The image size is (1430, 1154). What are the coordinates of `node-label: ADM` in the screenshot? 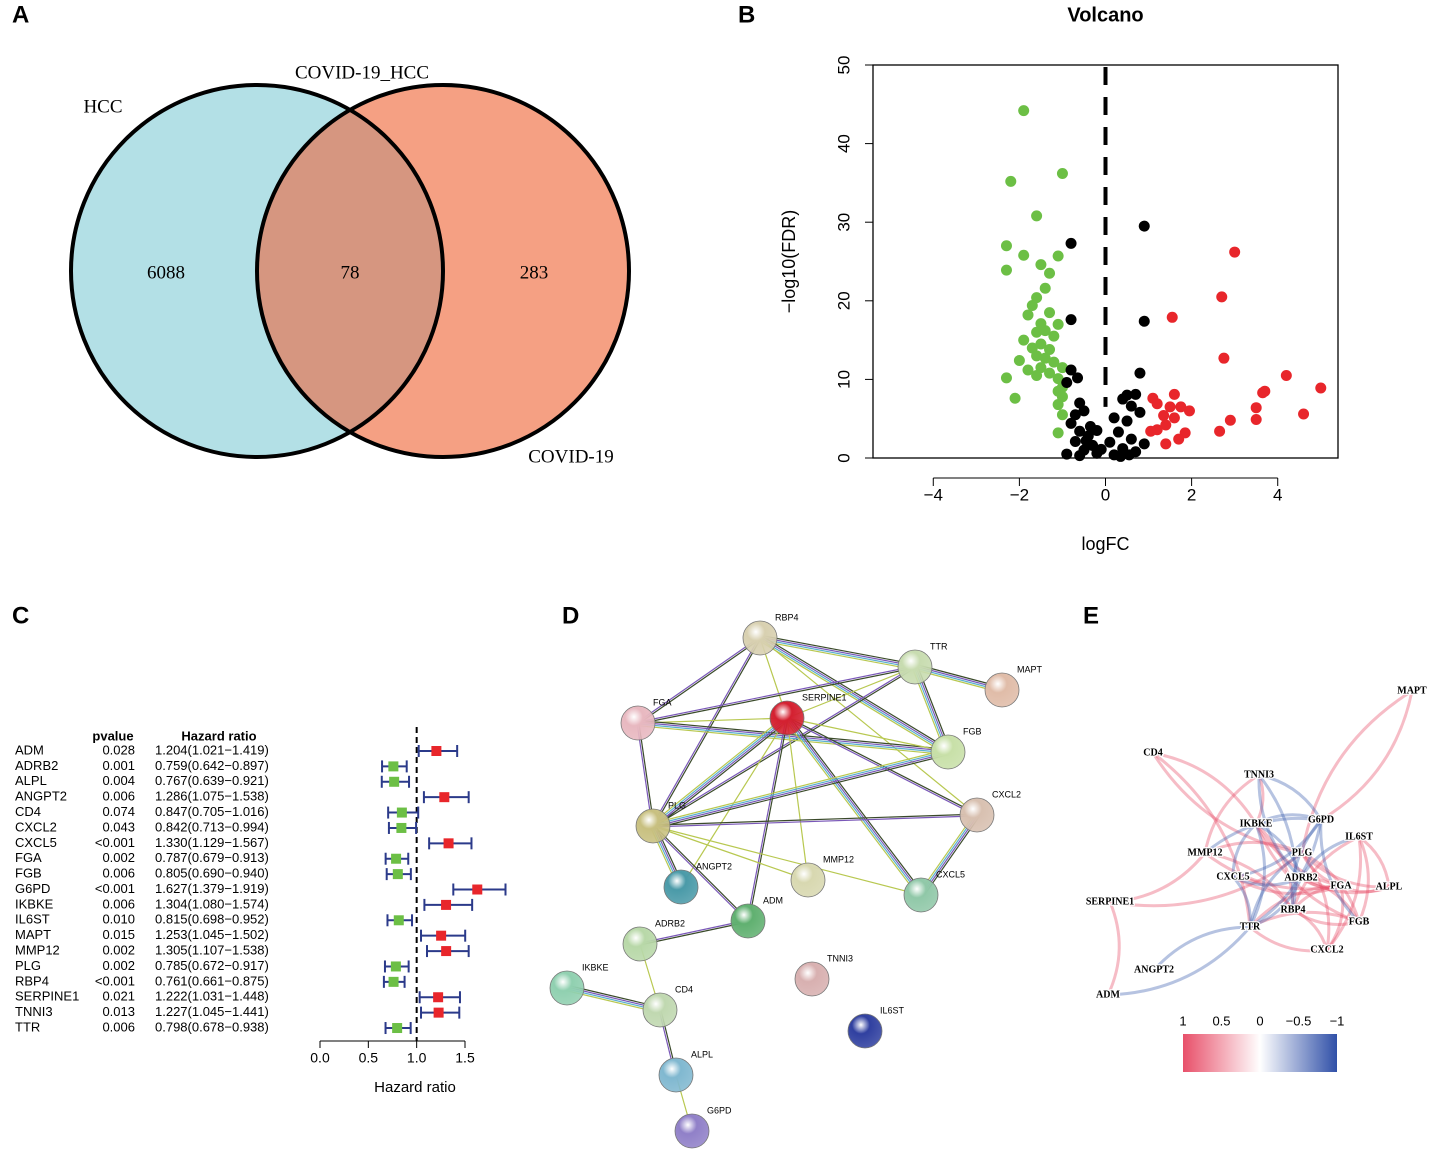 It's located at (1108, 994).